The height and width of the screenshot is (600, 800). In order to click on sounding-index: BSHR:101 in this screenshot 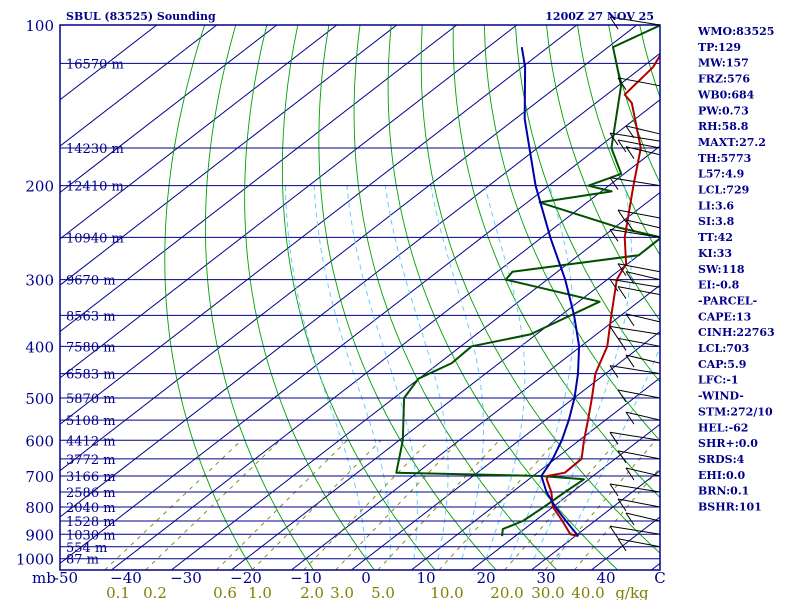, I will do `click(730, 507)`.